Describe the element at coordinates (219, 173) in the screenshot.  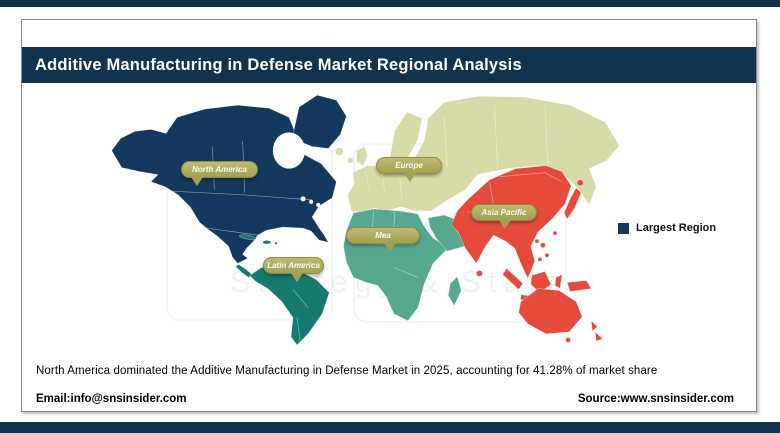
I see `map-label-north-america: North America` at that location.